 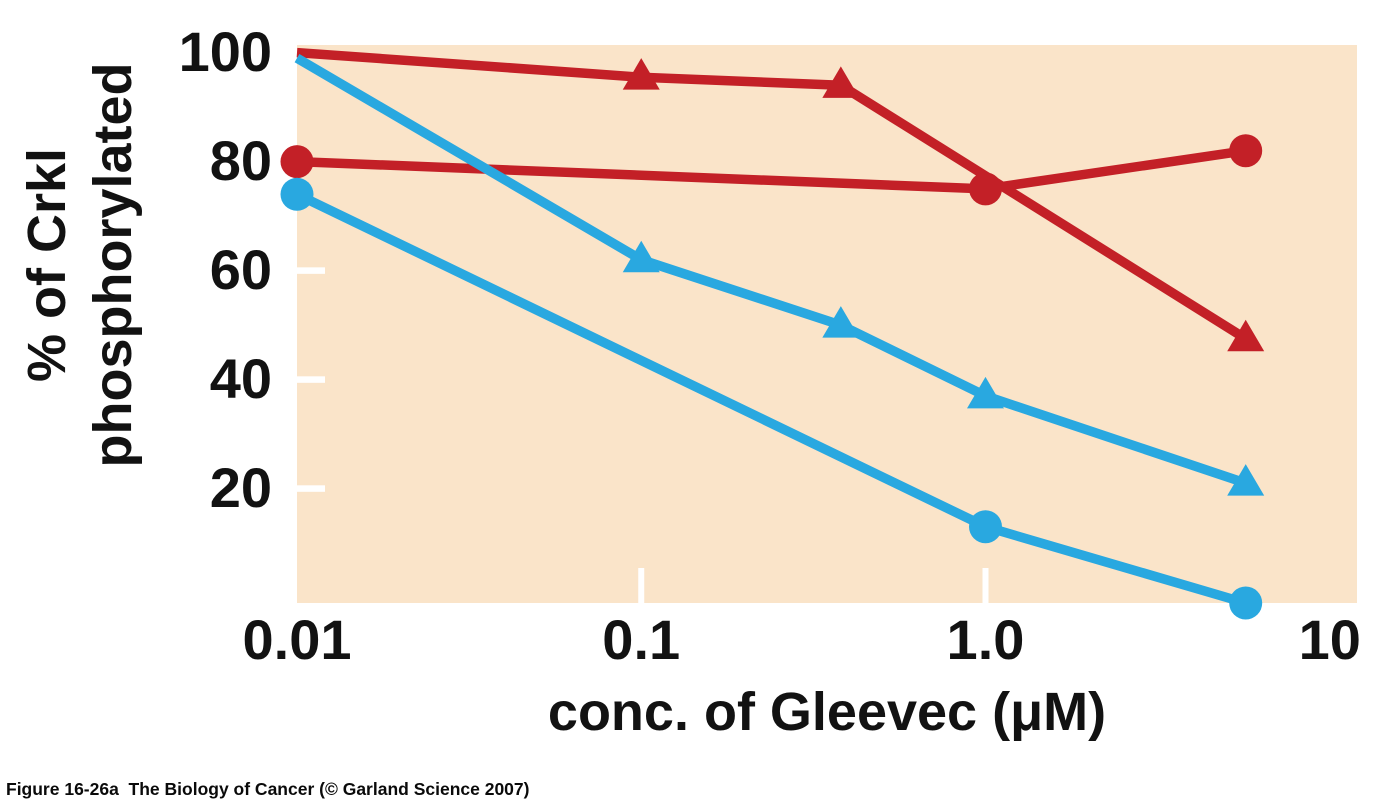 I want to click on x-tick-label-10: 10, so click(x=1329, y=639).